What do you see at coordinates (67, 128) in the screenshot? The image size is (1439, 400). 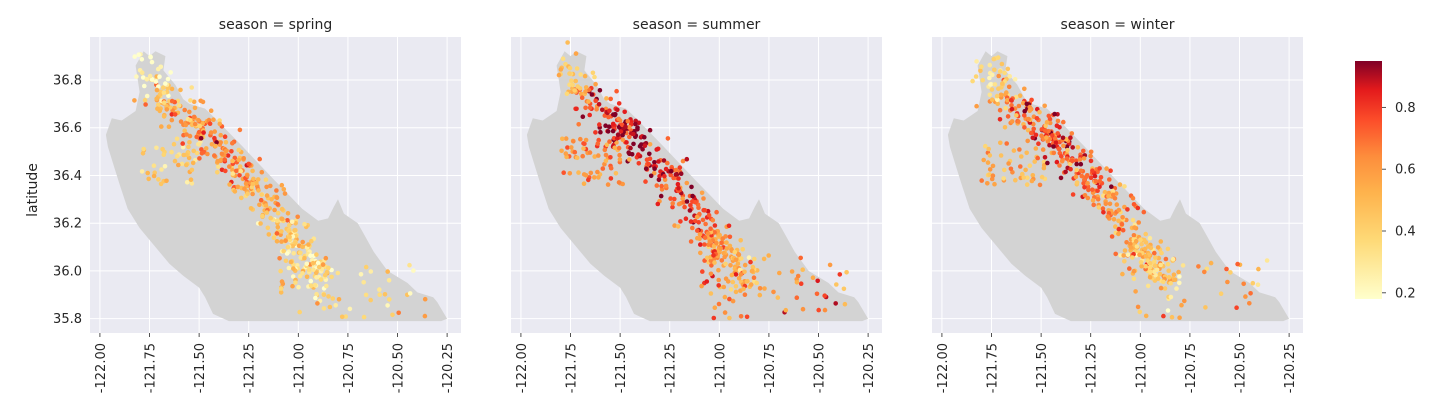 I see `y-tick-label: 36.6` at bounding box center [67, 128].